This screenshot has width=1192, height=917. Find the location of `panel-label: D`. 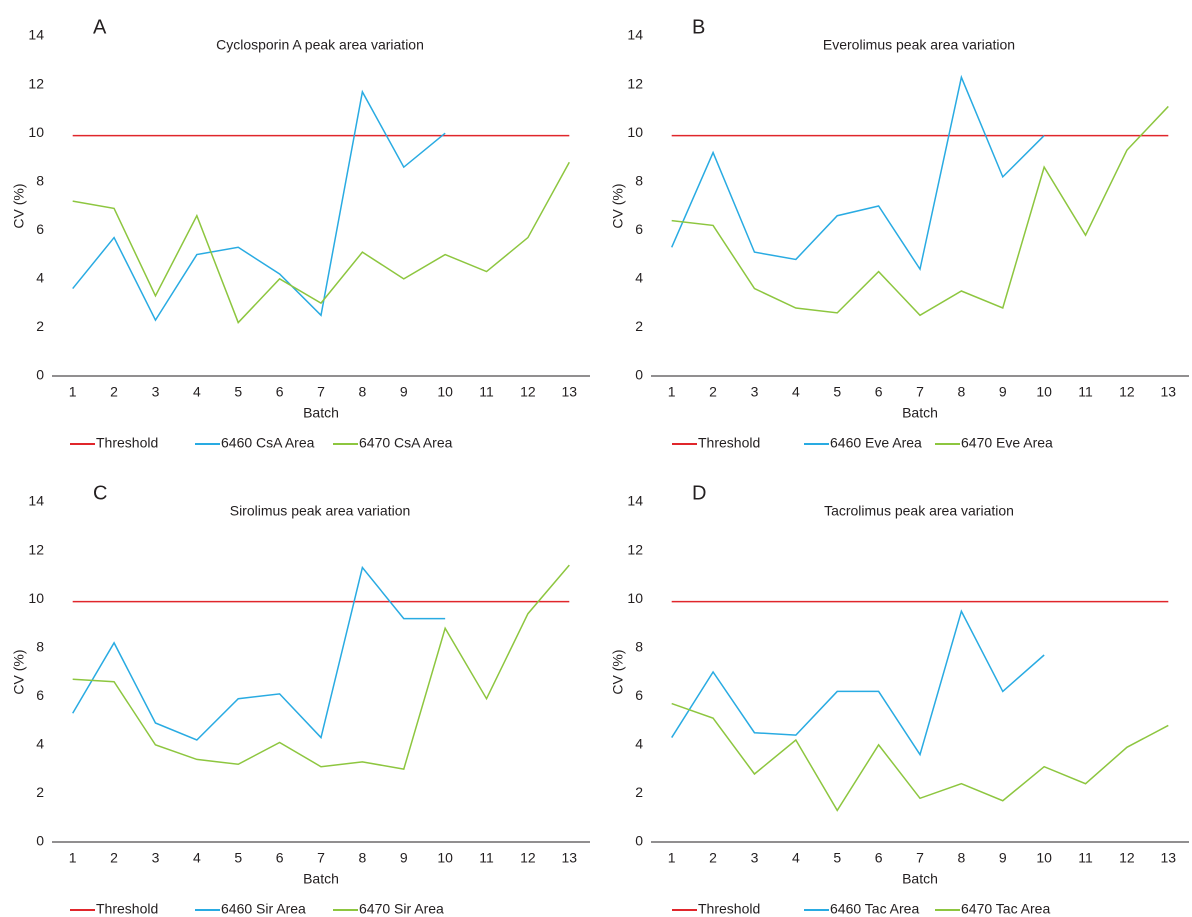

panel-label: D is located at coordinates (699, 493).